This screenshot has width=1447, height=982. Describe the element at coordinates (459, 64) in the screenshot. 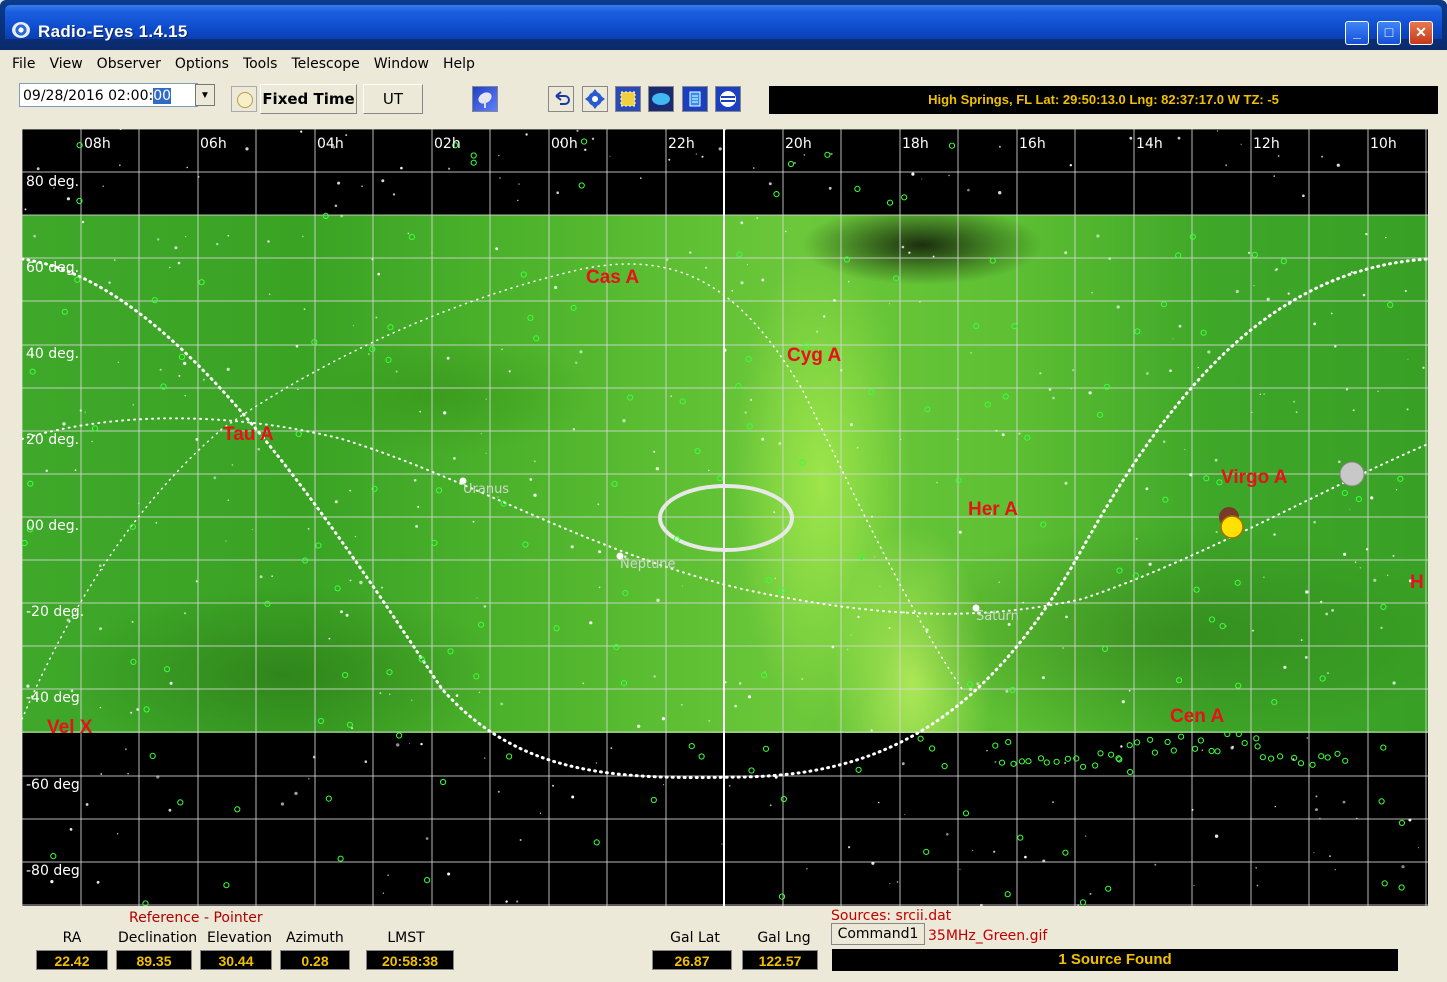

I see `menu-help: Help` at that location.